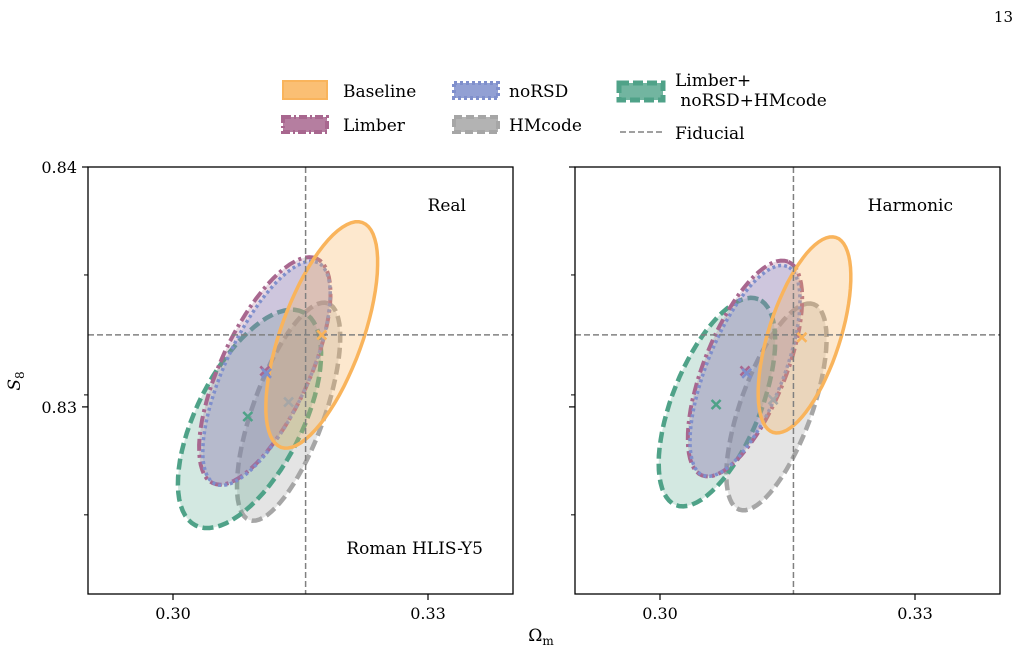 The height and width of the screenshot is (651, 1020). I want to click on legend-item-fiducial: Fiducial, so click(682, 134).